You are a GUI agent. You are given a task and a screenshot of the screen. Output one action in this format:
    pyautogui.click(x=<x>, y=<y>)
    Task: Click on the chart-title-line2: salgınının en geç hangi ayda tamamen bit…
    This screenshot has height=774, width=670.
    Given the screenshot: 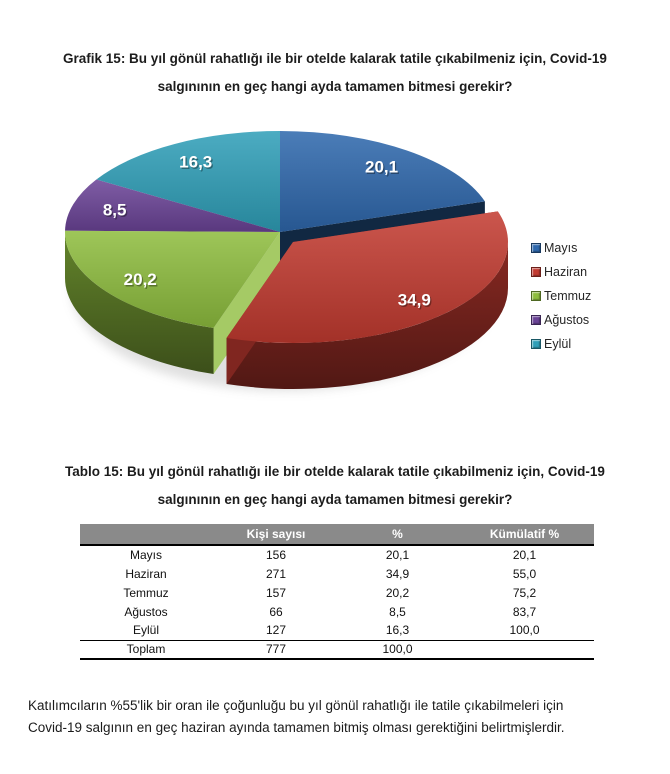 What is the action you would take?
    pyautogui.click(x=335, y=86)
    